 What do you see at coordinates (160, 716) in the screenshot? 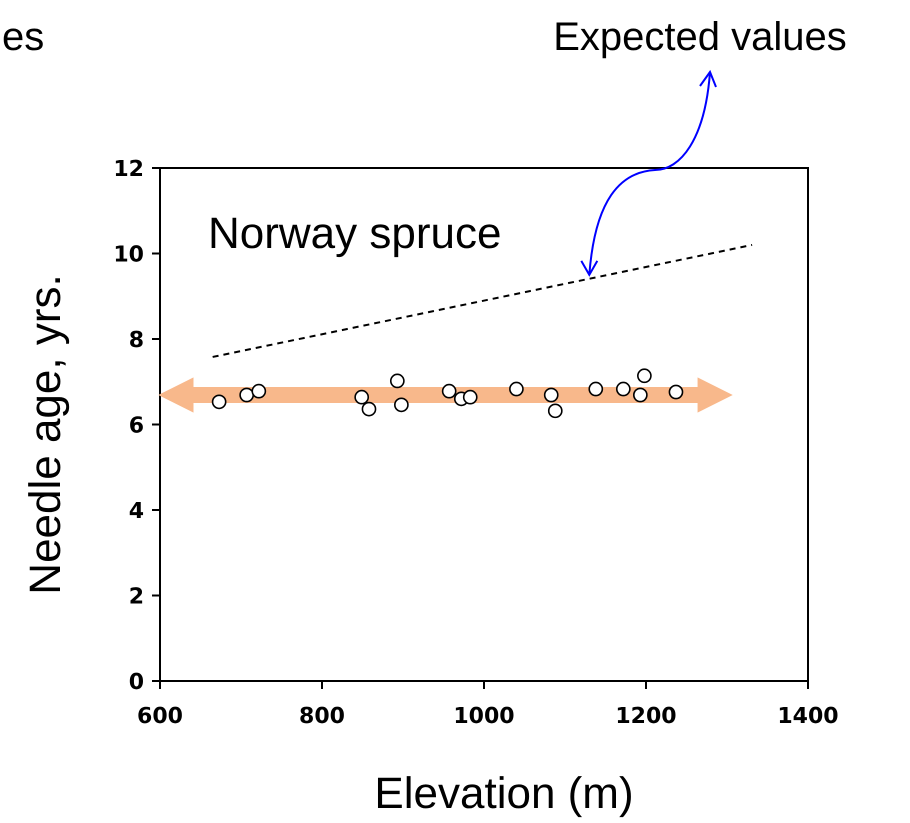
I see `x-tick-label: 600` at bounding box center [160, 716].